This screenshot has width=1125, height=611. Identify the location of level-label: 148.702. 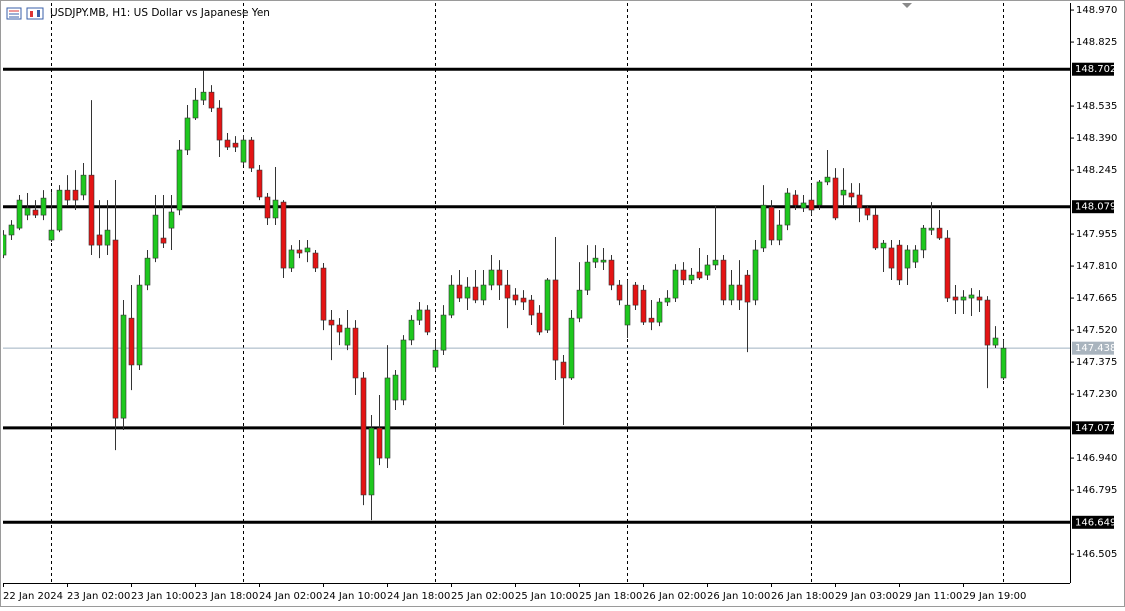
(1095, 69).